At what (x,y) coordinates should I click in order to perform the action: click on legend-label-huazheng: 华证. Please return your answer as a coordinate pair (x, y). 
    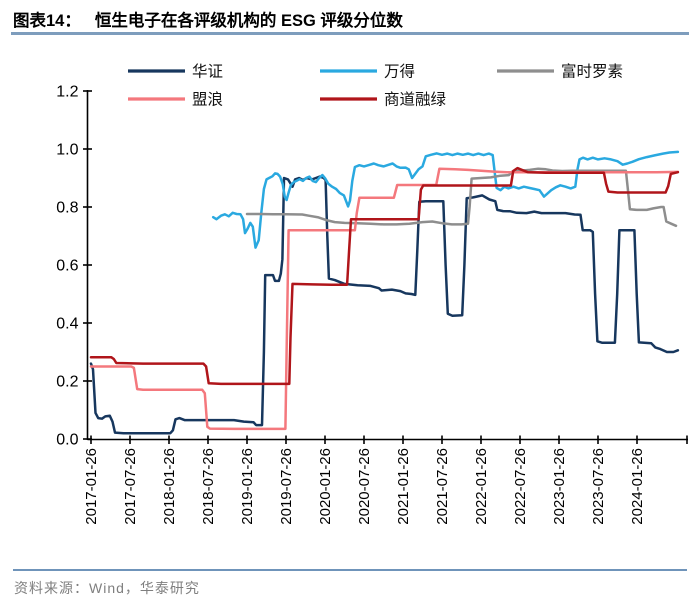
    Looking at the image, I should click on (207, 72).